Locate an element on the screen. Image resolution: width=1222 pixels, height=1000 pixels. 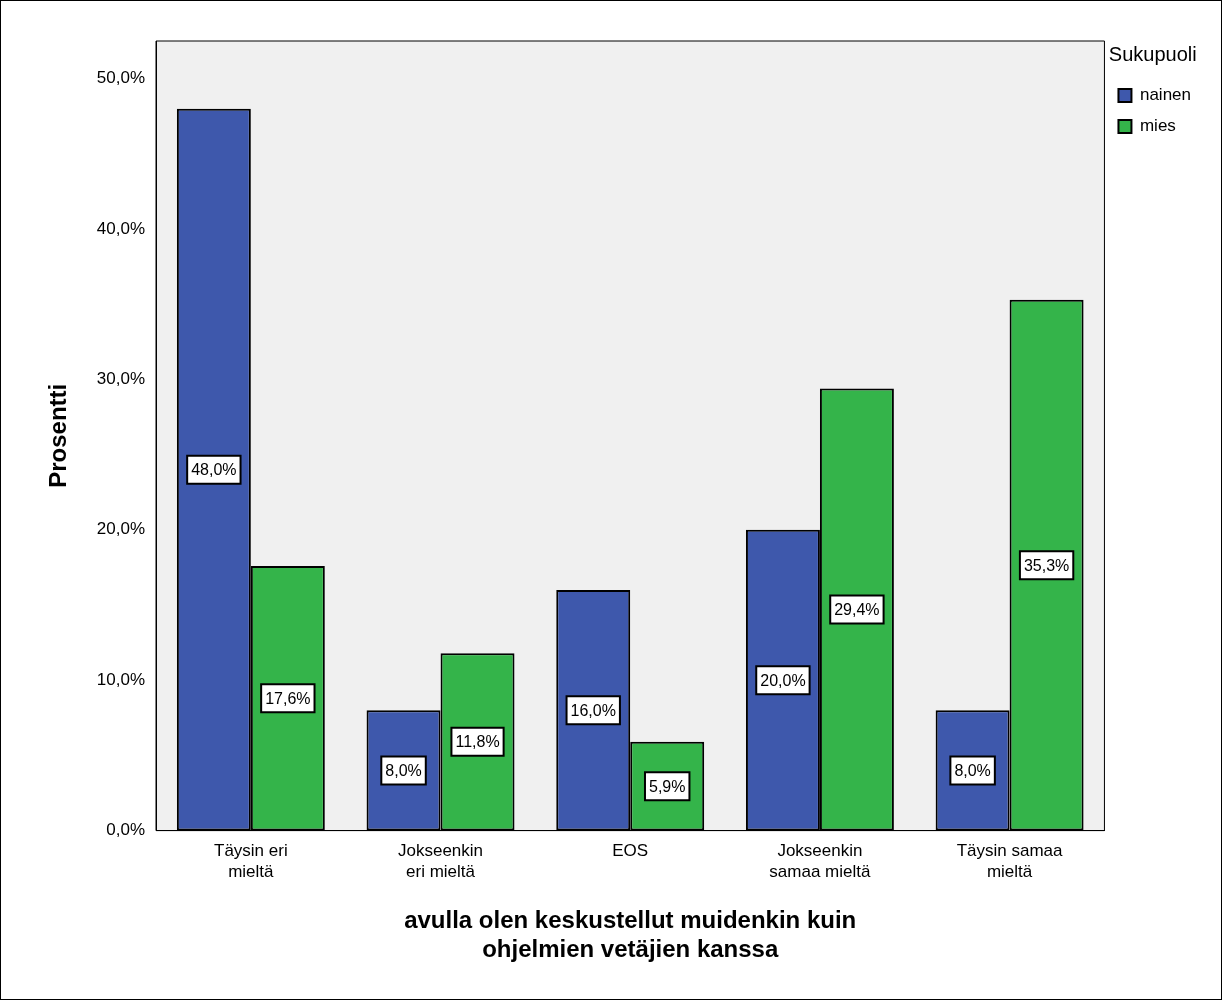
y-tick-label: 30,0% is located at coordinates (120, 379).